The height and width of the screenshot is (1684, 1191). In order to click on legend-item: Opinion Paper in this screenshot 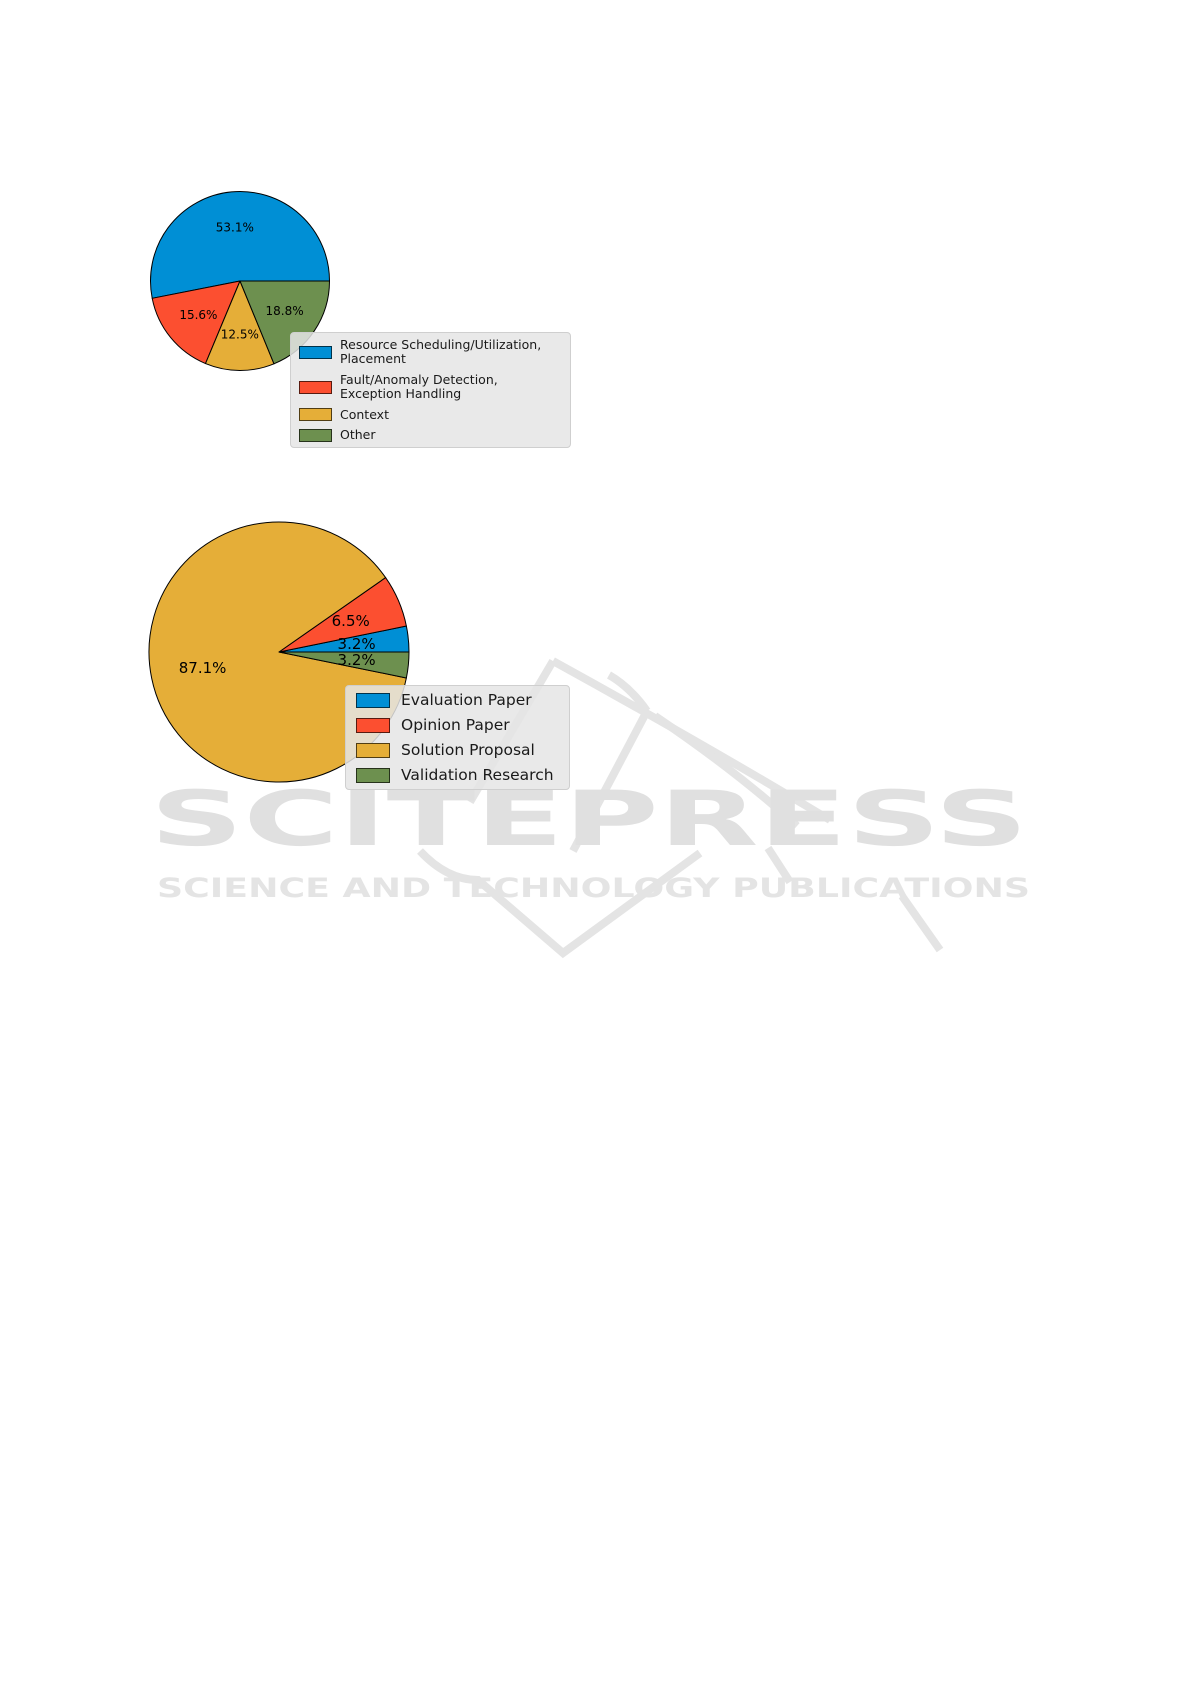, I will do `click(457, 724)`.